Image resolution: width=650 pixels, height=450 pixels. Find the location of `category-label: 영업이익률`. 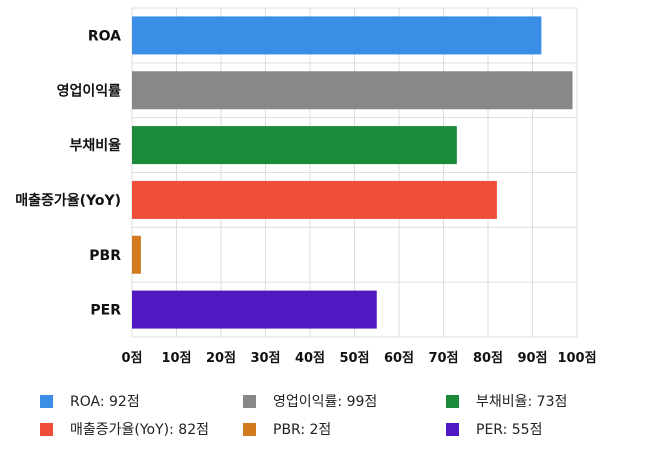

category-label: 영업이익률 is located at coordinates (89, 90).